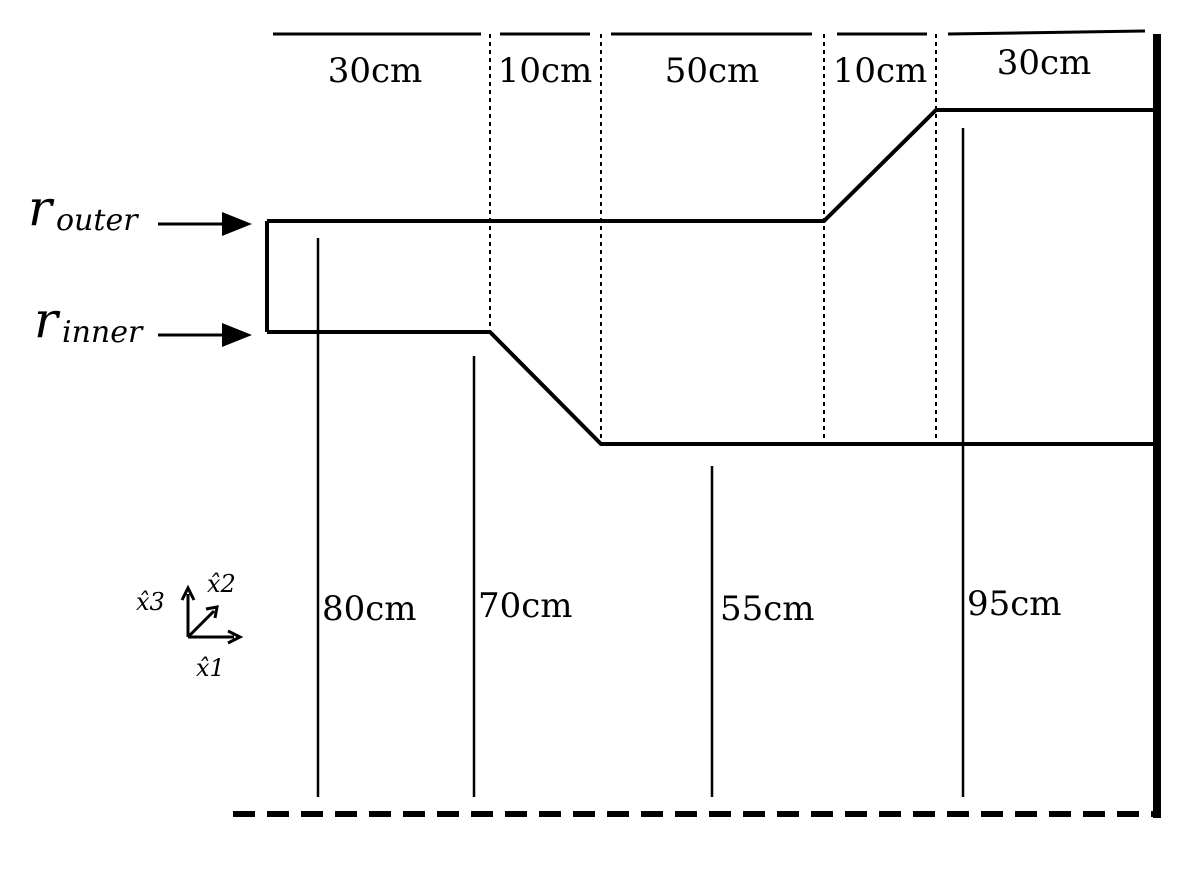  I want to click on x3-axis-label: x̂3, so click(150, 602).